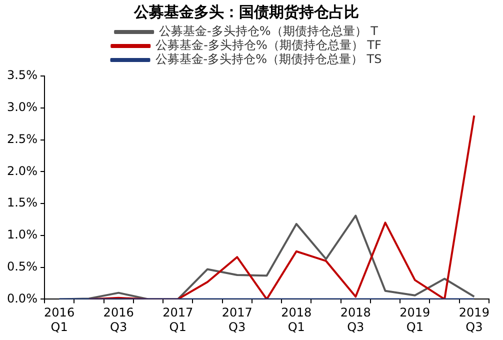  What do you see at coordinates (59, 320) in the screenshot?
I see `x-tick-label: 2016 Q1` at bounding box center [59, 320].